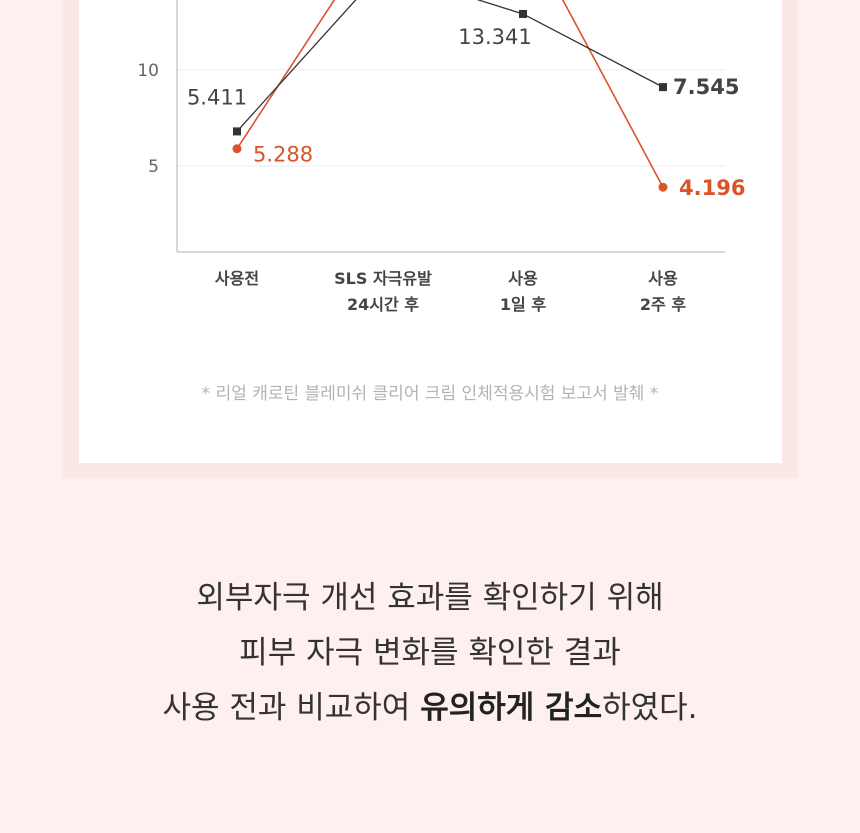  What do you see at coordinates (291, 708) in the screenshot?
I see `caption-line-3-pre: 사용 전과 비교하여` at bounding box center [291, 708].